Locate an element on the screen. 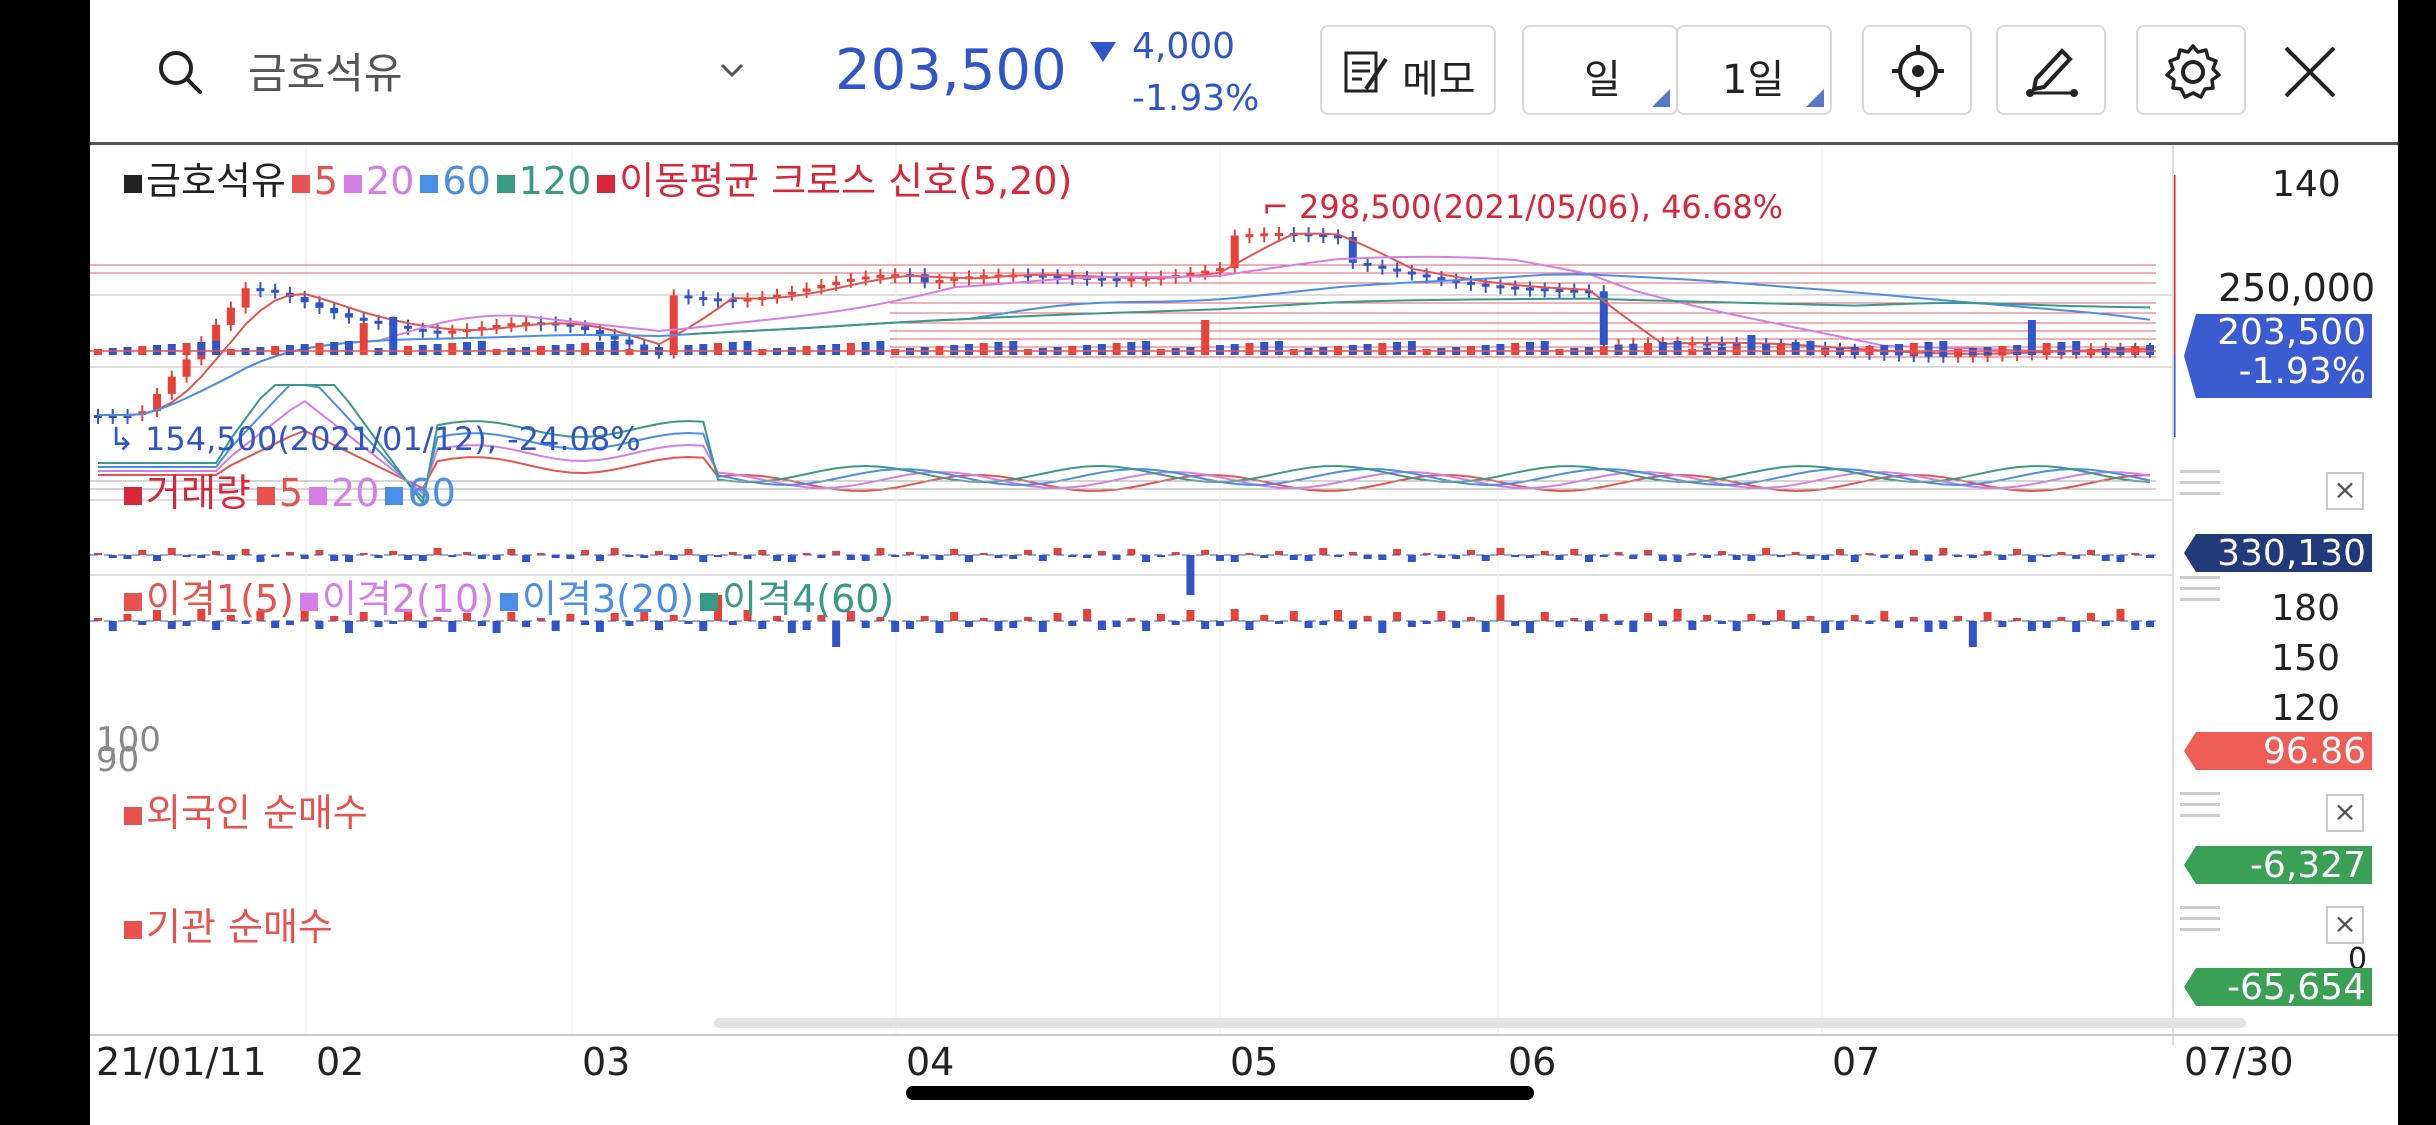 This screenshot has width=2436, height=1125. disparity-legend-label: 이격2(10) is located at coordinates (408, 599).